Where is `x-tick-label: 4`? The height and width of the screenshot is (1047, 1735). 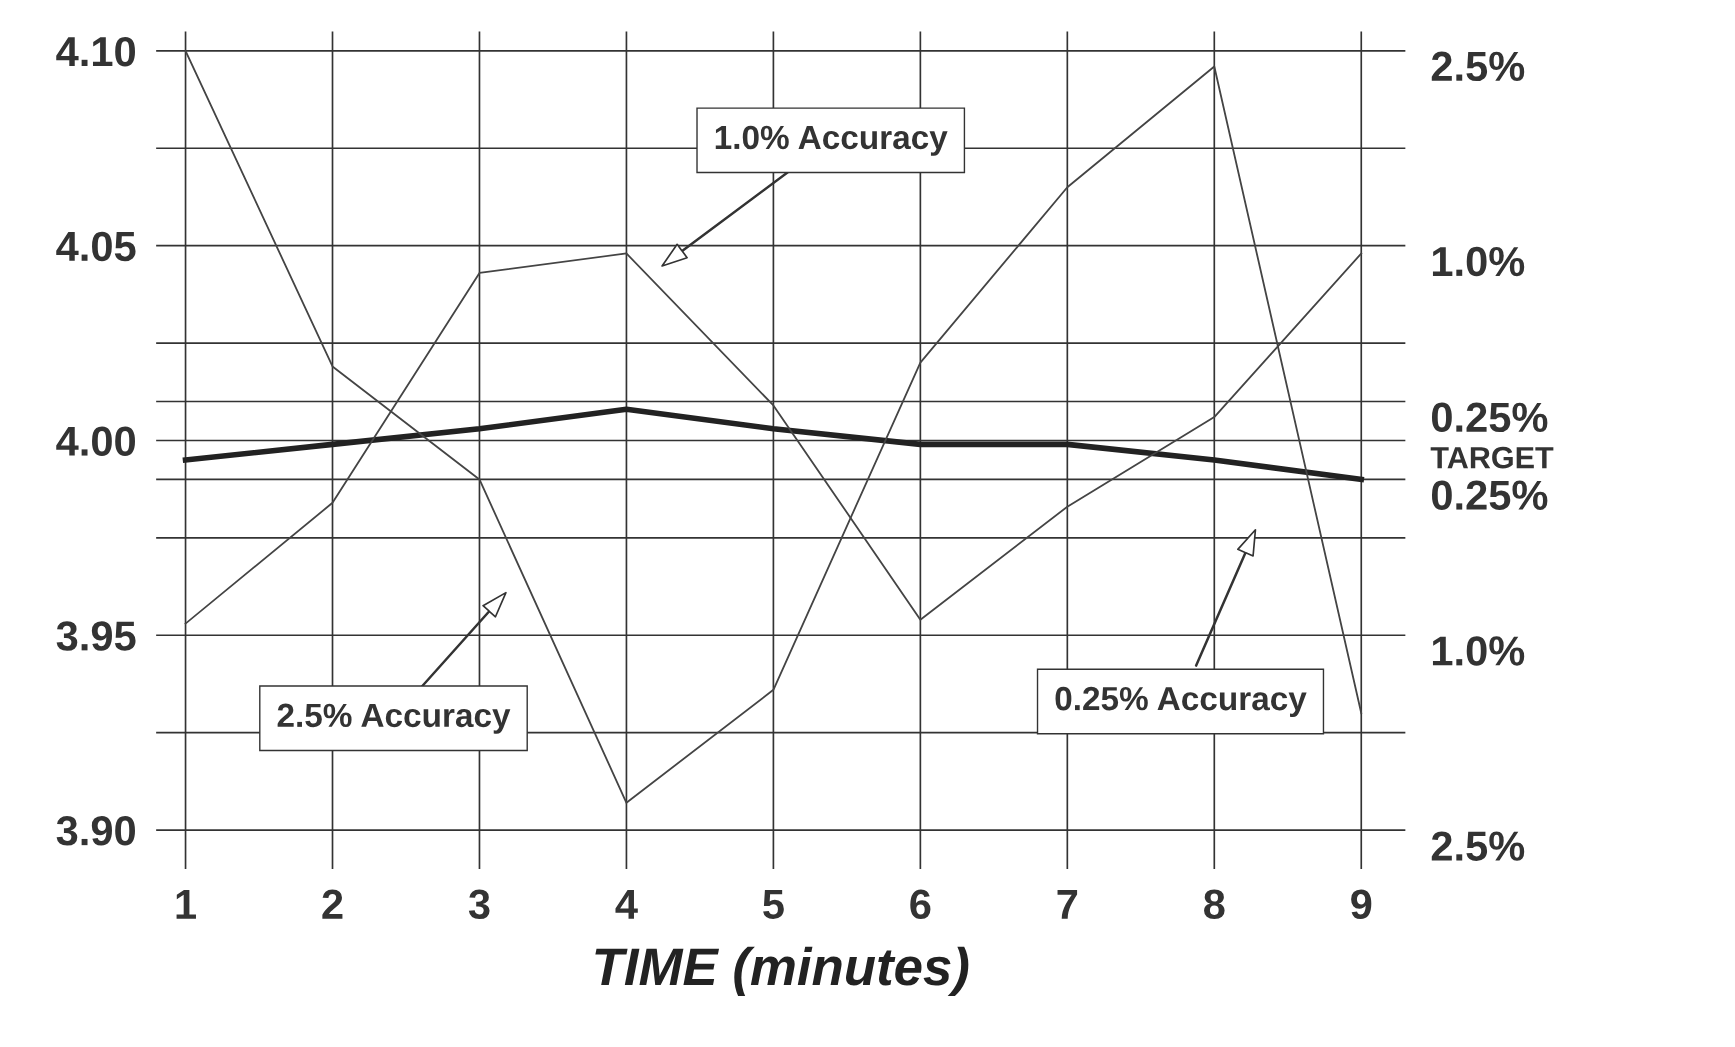
x-tick-label: 4 is located at coordinates (626, 904).